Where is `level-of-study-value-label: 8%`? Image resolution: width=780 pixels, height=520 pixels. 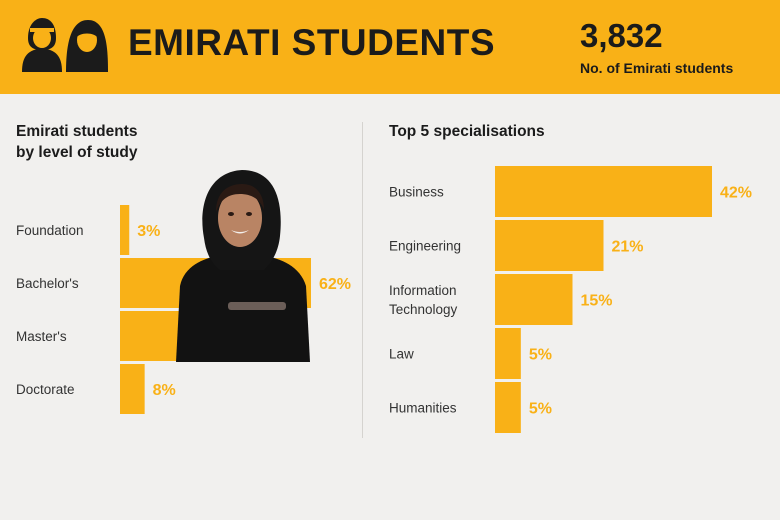
level-of-study-value-label: 8% is located at coordinates (164, 390).